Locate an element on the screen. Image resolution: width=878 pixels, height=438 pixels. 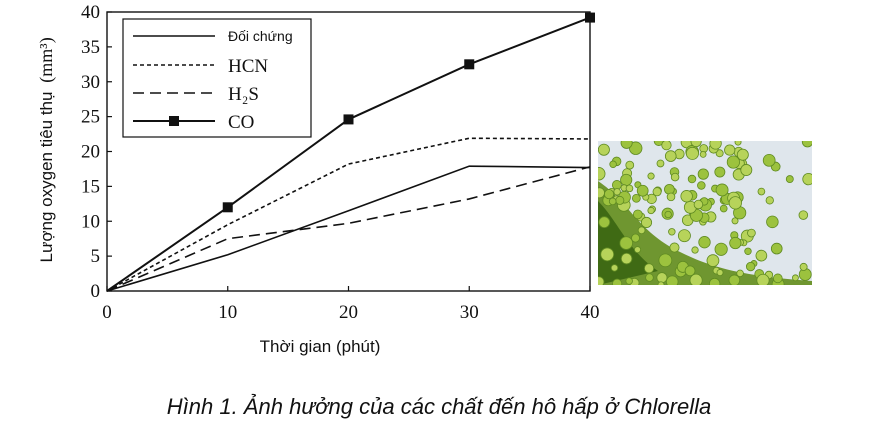
x-tick-label: 0 is located at coordinates (107, 312).